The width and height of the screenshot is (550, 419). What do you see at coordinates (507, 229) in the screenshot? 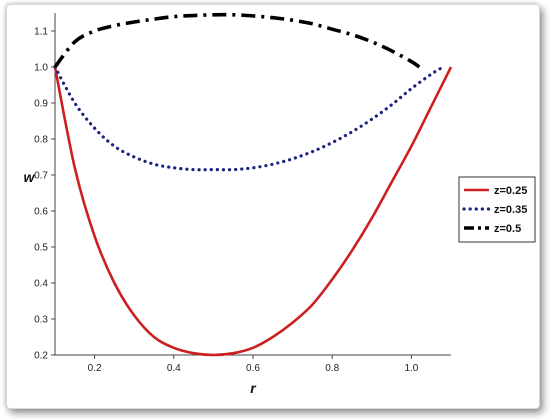
I see `legend-label-3: z=0.5` at bounding box center [507, 229].